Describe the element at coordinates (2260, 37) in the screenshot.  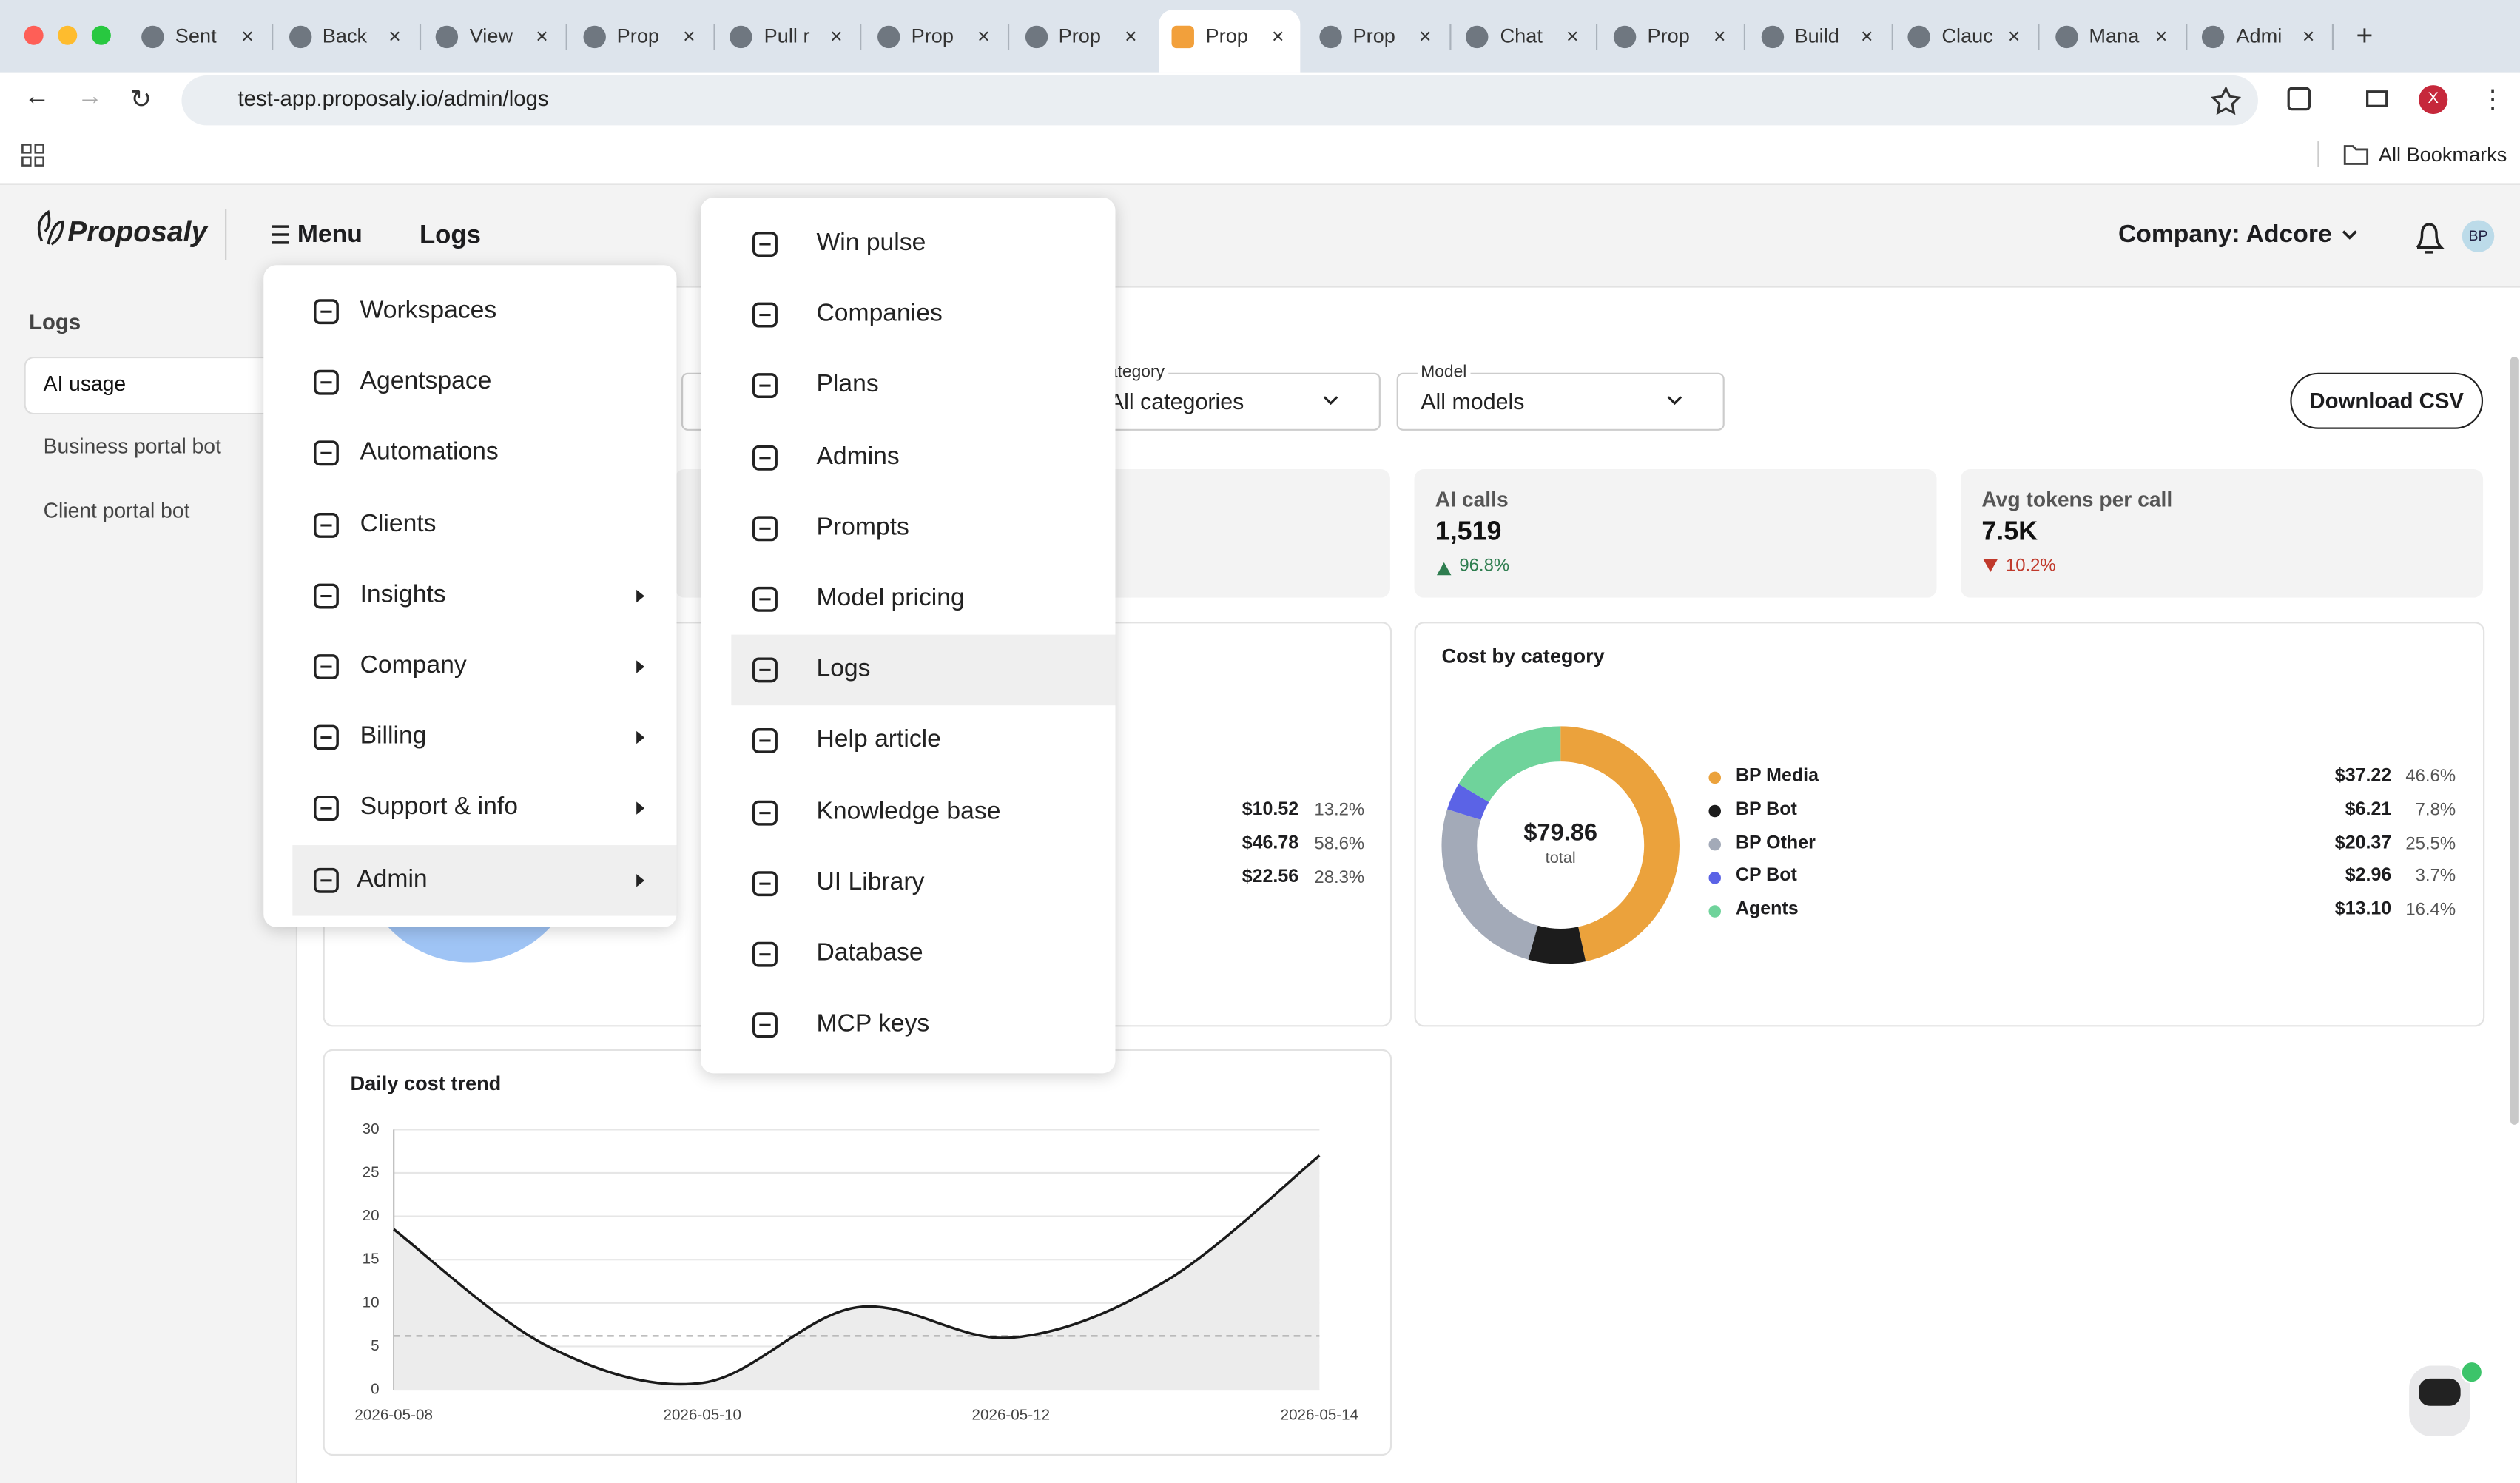
I see `browser-tab: Admi ×` at that location.